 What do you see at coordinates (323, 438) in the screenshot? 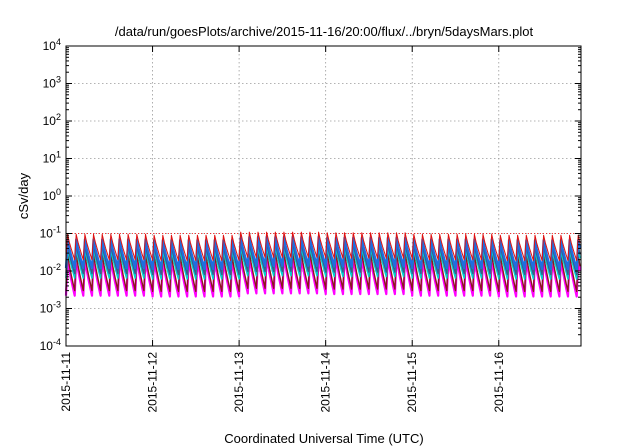
I see `x-axis-label: Coordinated Universal Time (UTC)` at bounding box center [323, 438].